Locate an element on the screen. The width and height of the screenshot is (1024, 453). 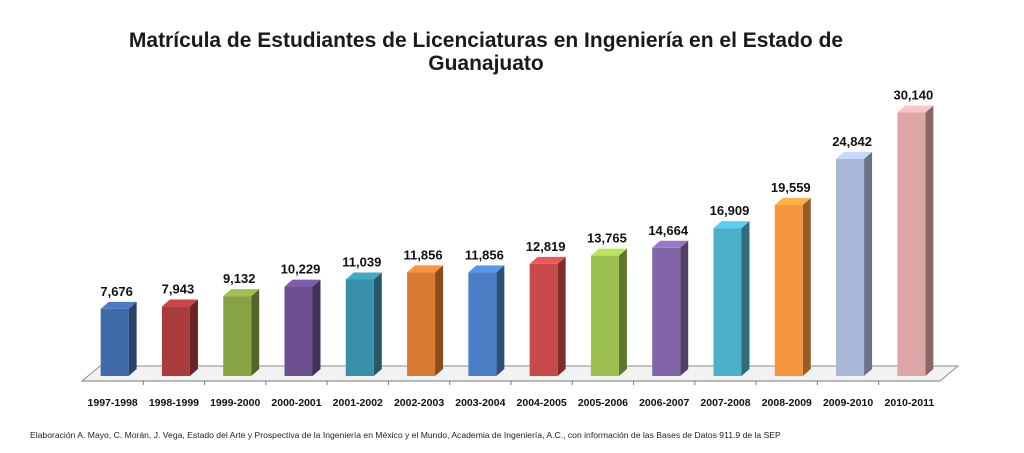
data-label: 13,765 is located at coordinates (607, 238).